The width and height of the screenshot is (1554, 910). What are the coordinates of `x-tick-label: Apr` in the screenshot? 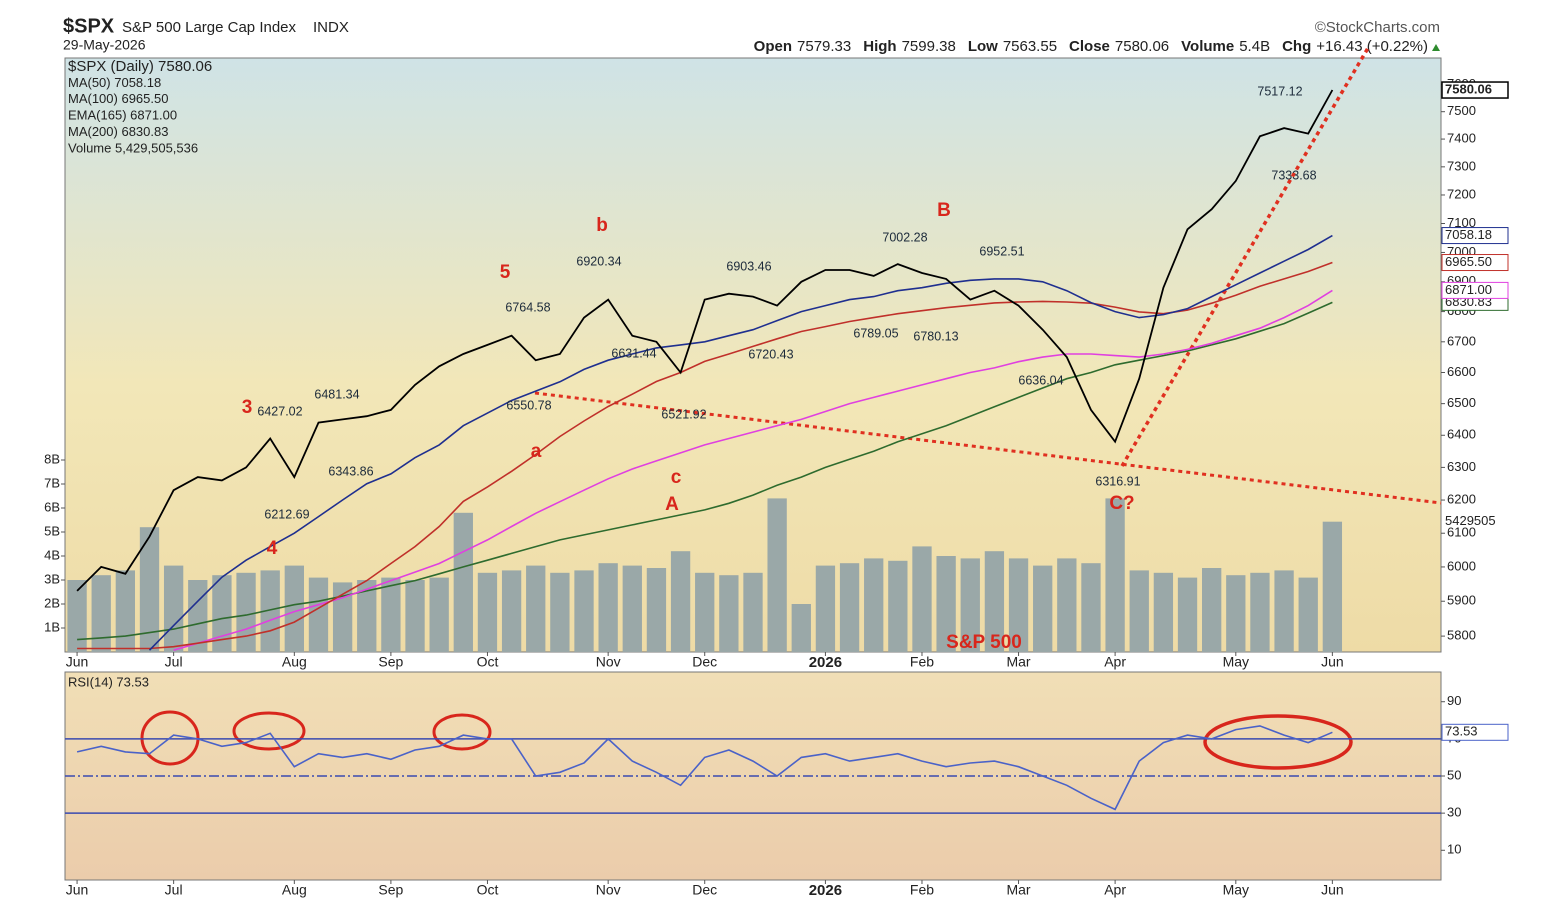 It's located at (1115, 890).